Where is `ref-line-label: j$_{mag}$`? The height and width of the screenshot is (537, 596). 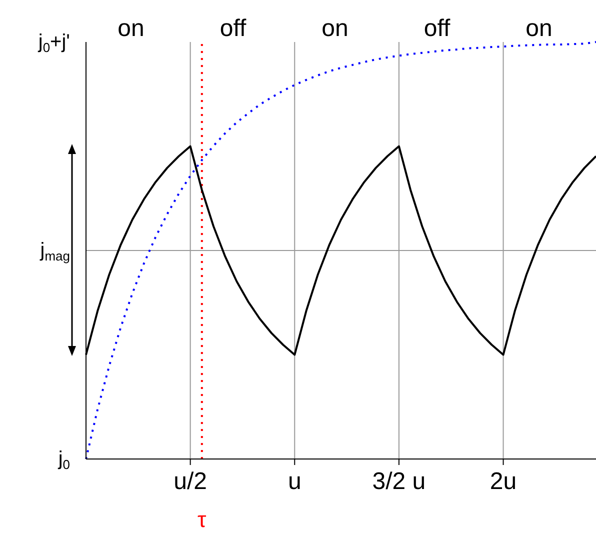 ref-line-label: j$_{mag}$ is located at coordinates (54, 252).